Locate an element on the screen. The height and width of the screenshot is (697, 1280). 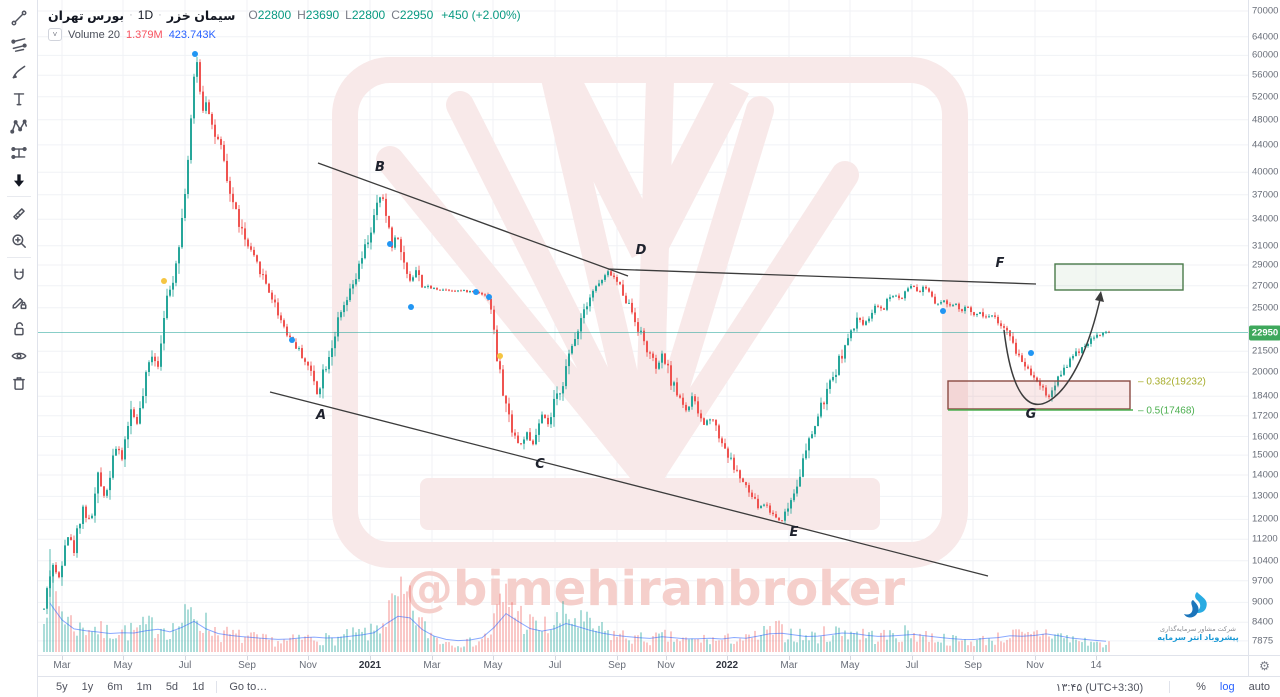
exchange-name: بورس تهران is located at coordinates (86, 15).